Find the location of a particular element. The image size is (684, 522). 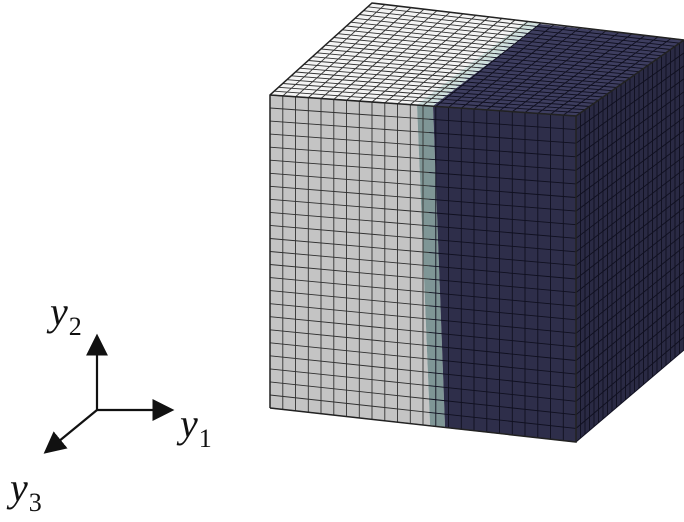

y1-index: 1 is located at coordinates (205, 438).